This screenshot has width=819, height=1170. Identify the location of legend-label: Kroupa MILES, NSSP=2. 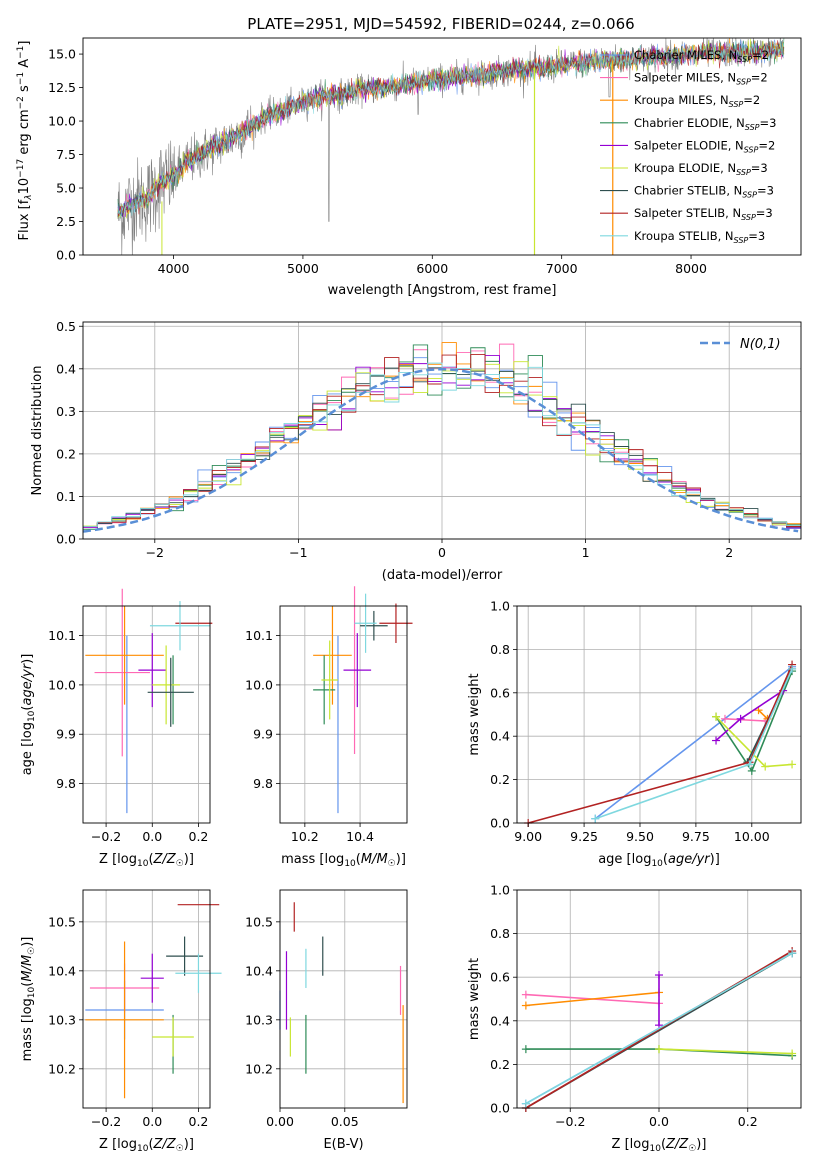
(697, 101).